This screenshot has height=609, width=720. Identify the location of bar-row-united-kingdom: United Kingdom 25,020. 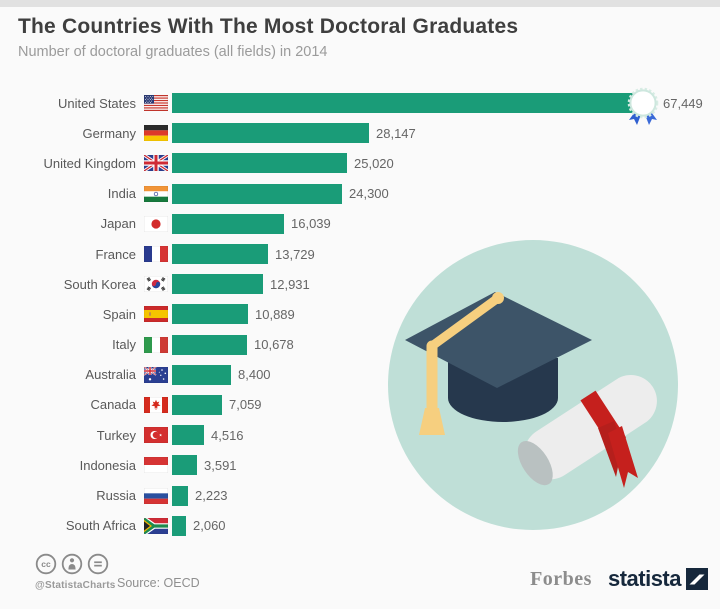
(360, 163).